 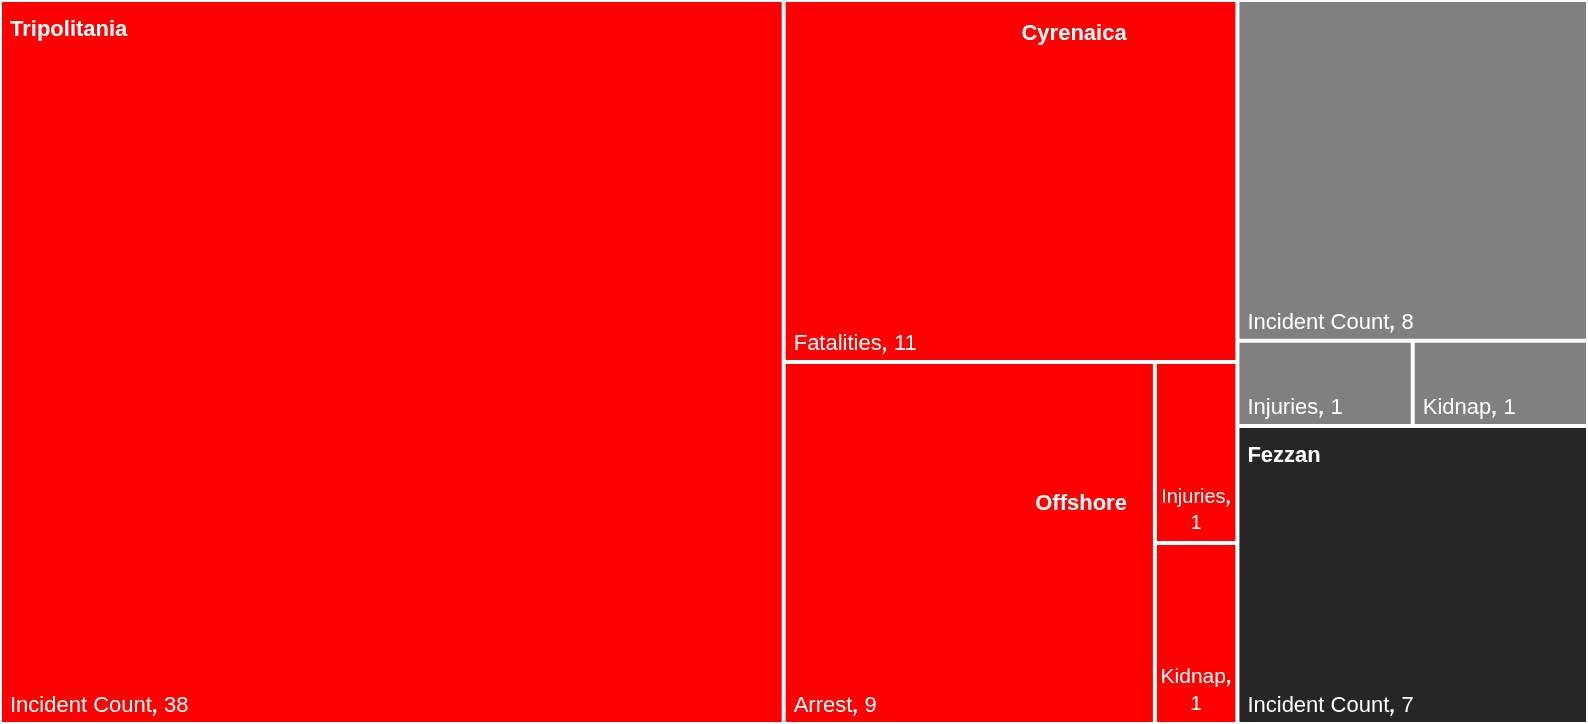 What do you see at coordinates (1081, 503) in the screenshot?
I see `text: Offshore` at bounding box center [1081, 503].